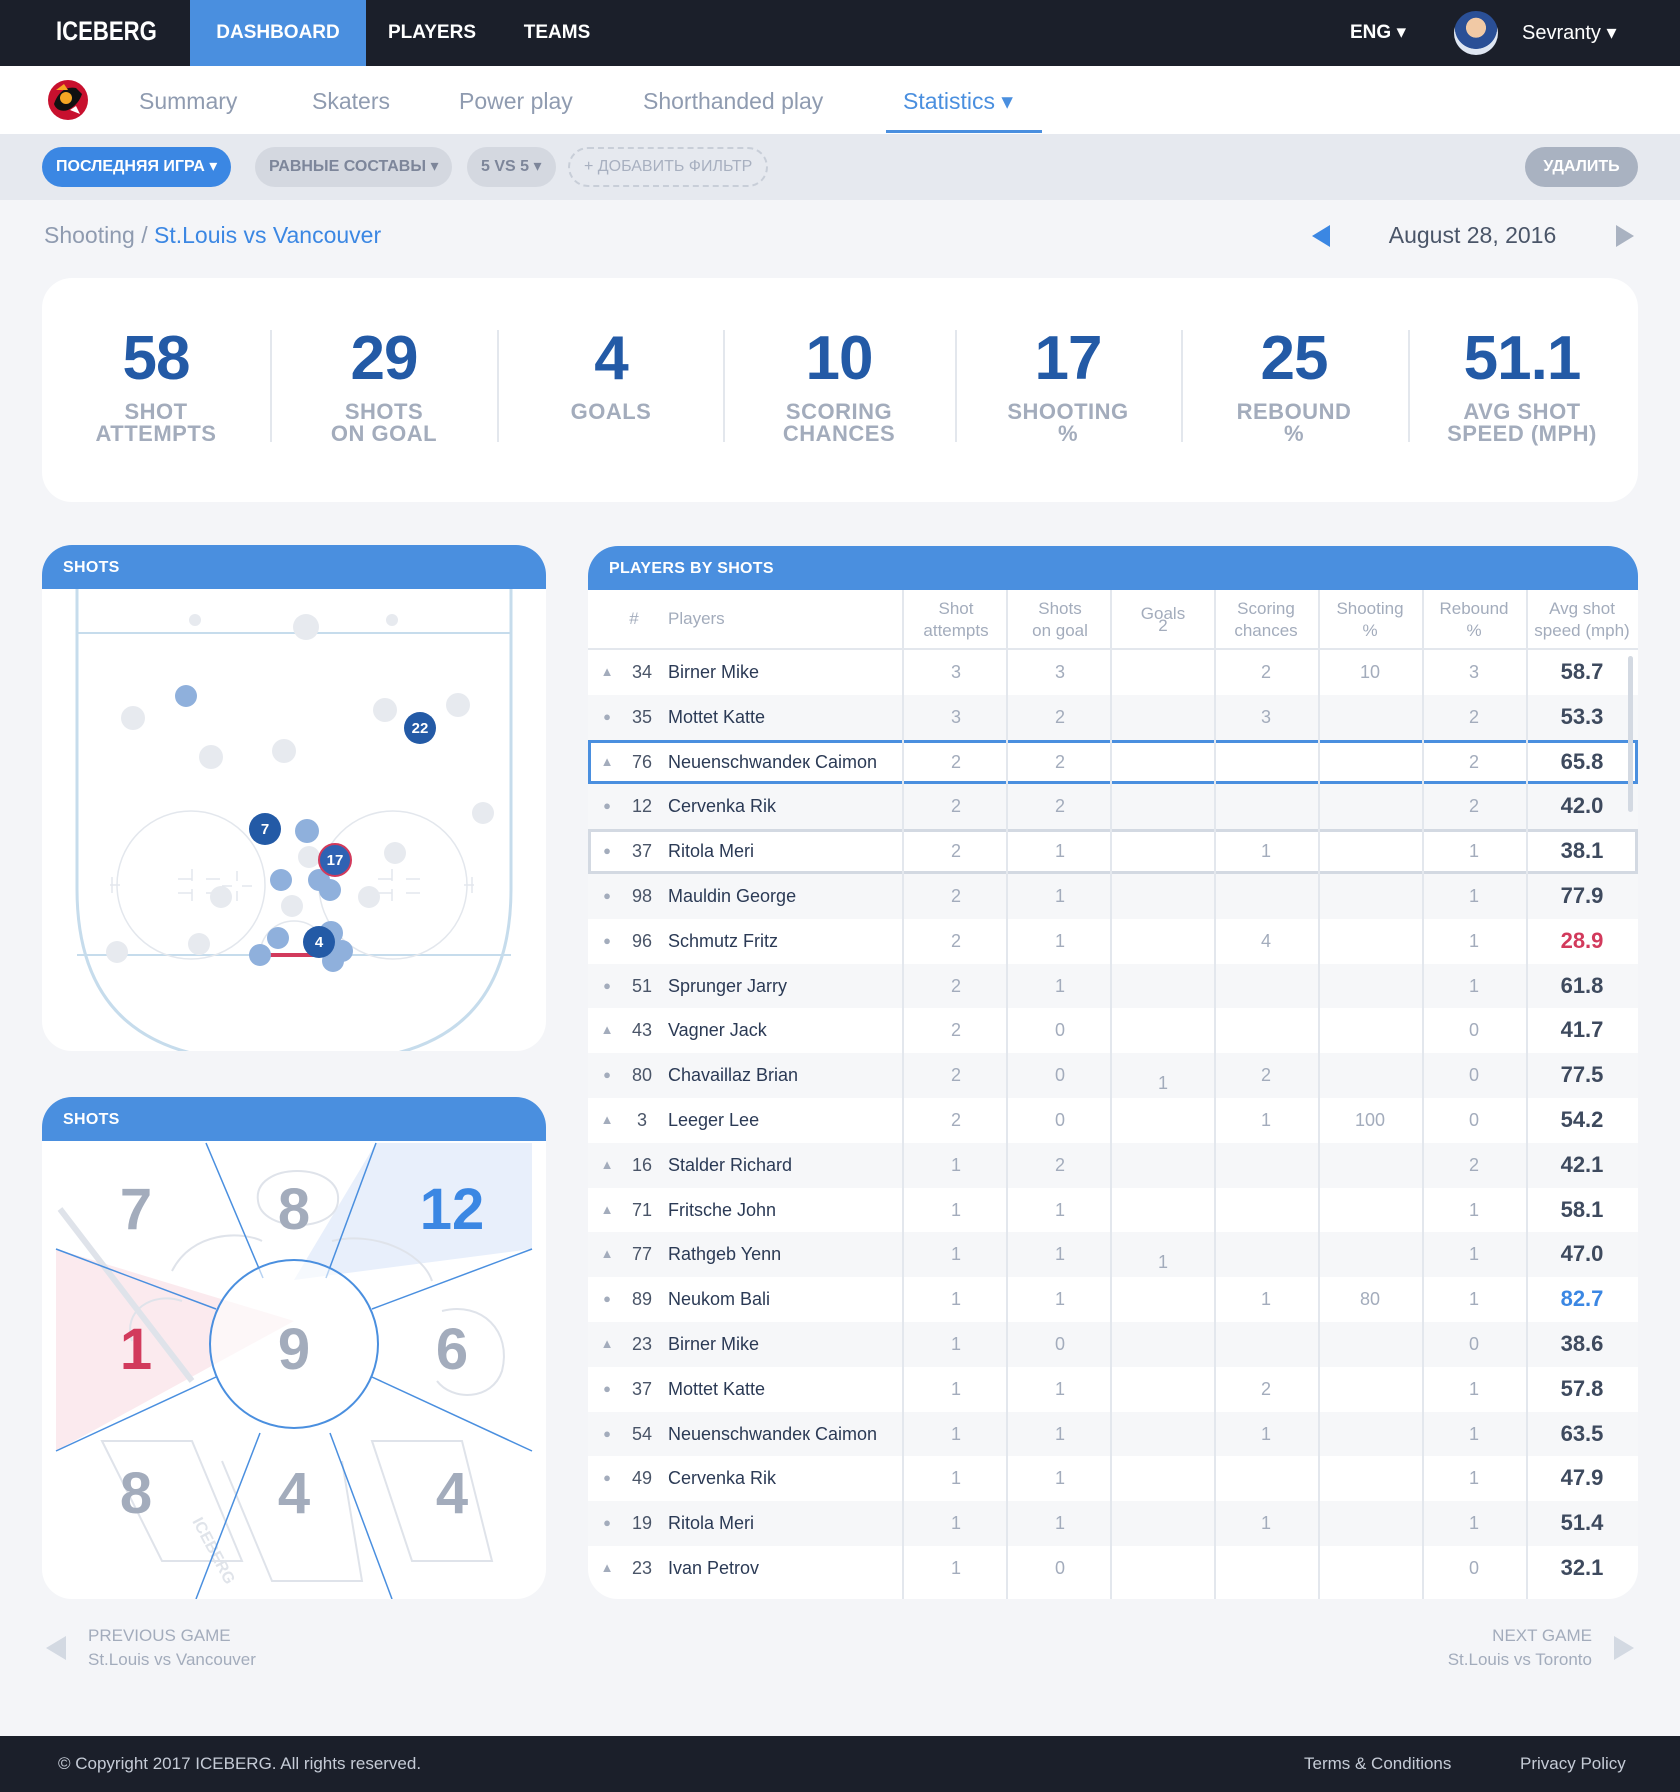  What do you see at coordinates (722, 1209) in the screenshot?
I see `player-name: Fritsche John` at bounding box center [722, 1209].